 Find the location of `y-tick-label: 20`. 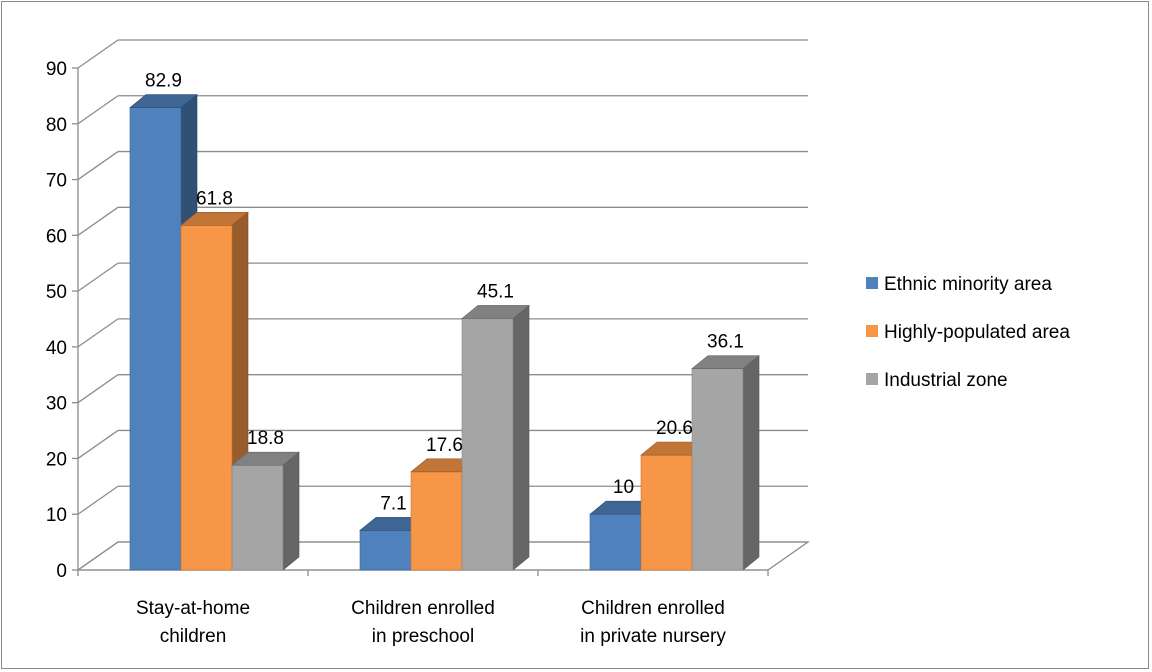

y-tick-label: 20 is located at coordinates (56, 459).